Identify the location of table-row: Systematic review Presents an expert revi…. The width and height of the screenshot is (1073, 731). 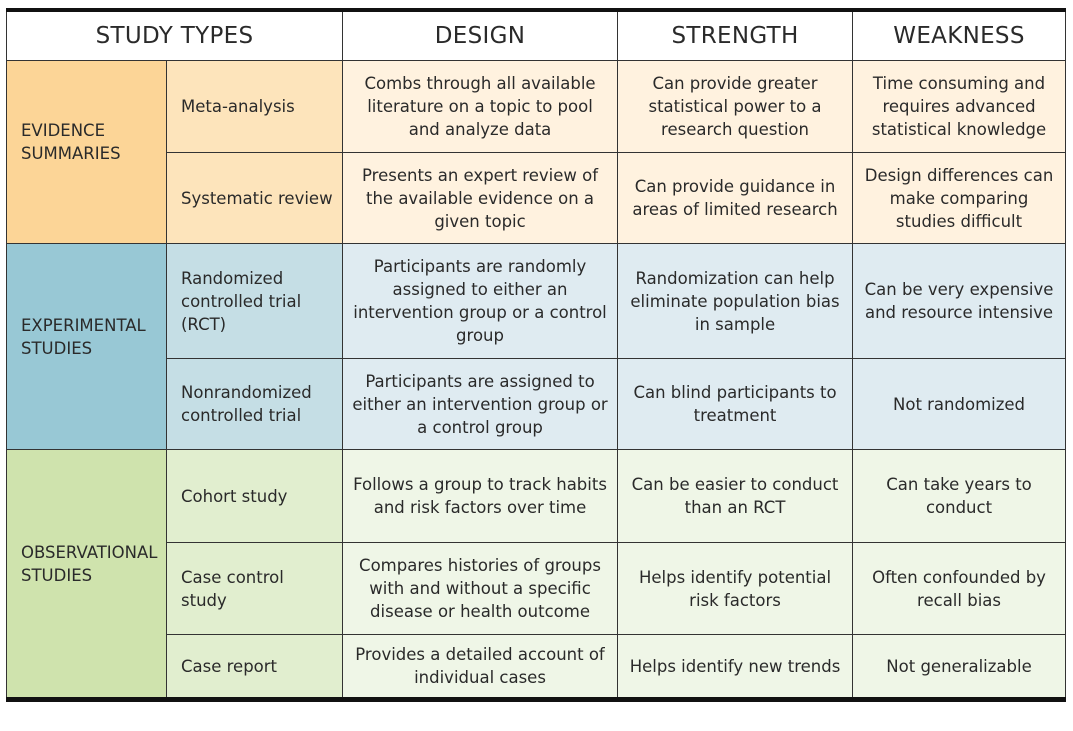
(537, 198).